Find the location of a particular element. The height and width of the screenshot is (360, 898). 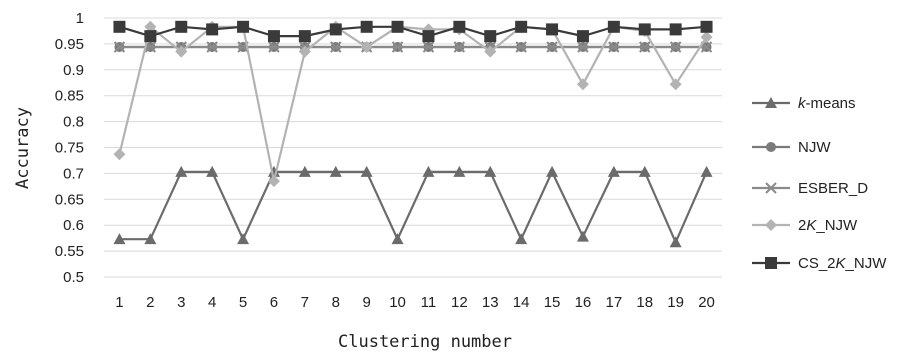

legend-item: CS_2K_NJW is located at coordinates (819, 263).